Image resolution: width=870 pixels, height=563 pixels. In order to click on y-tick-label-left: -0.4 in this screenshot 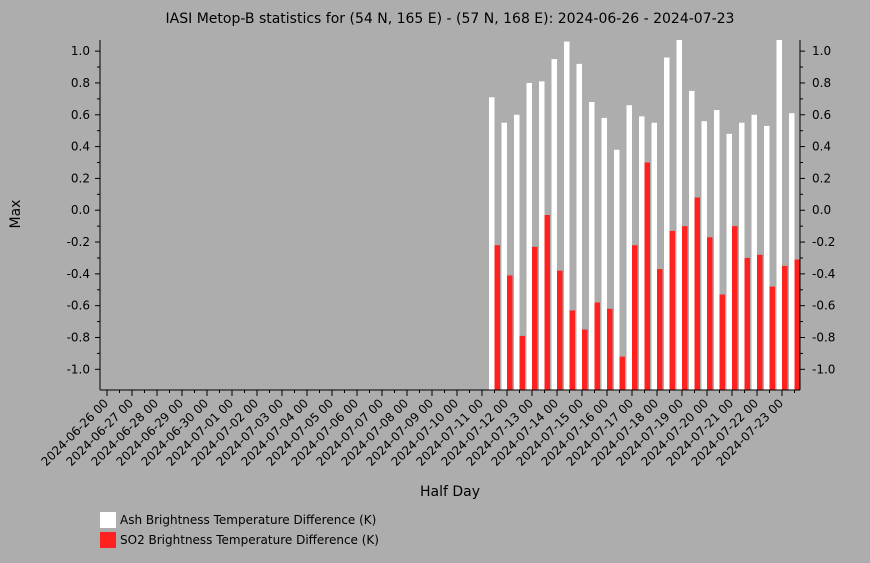, I will do `click(78, 274)`.